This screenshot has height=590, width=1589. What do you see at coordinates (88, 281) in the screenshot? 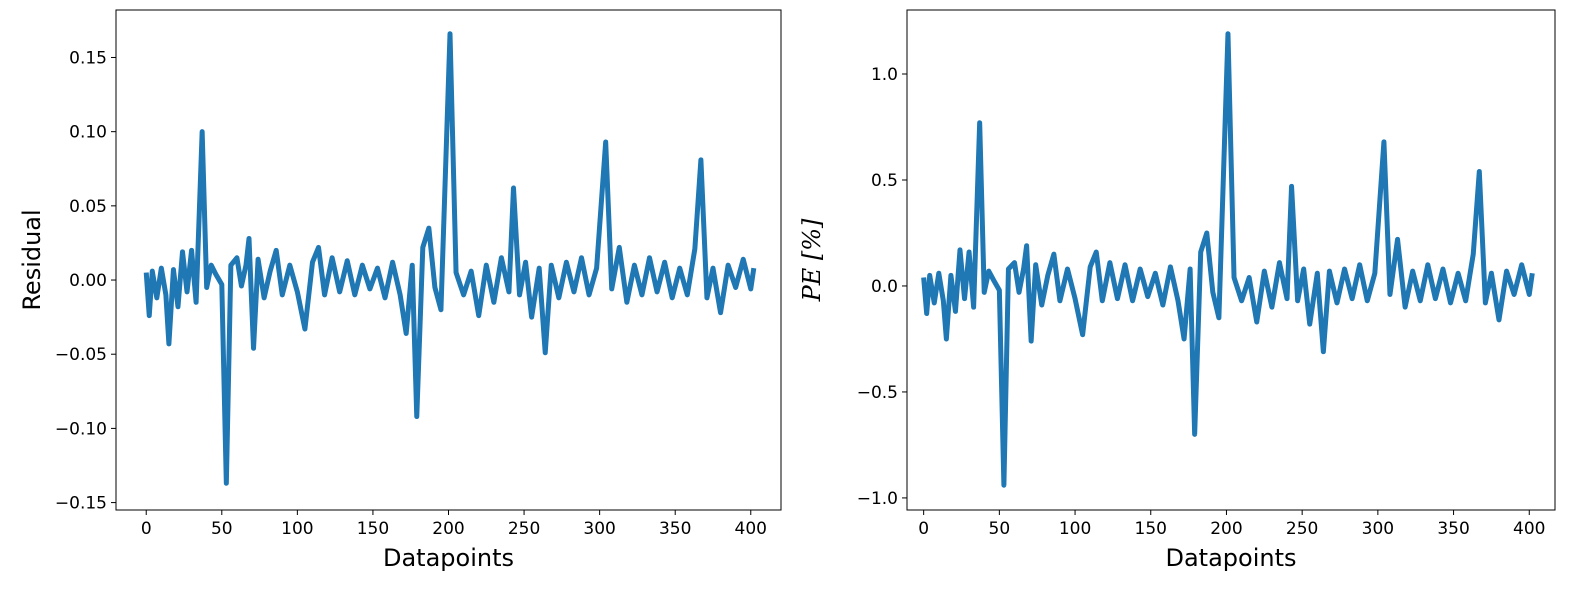
I see `y-tick-label: 0.00` at bounding box center [88, 281].